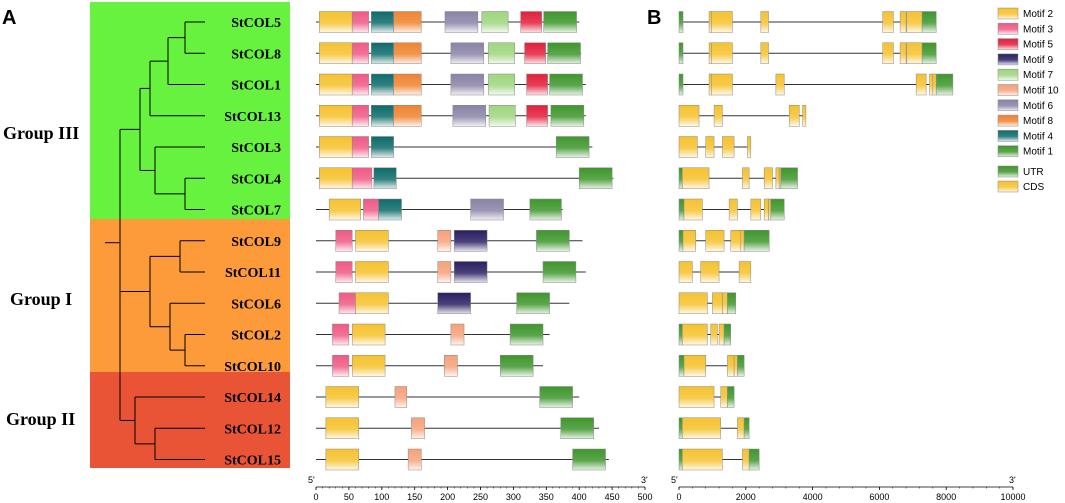 The height and width of the screenshot is (503, 1065). Describe the element at coordinates (252, 461) in the screenshot. I see `gene-label: StCOL15` at that location.